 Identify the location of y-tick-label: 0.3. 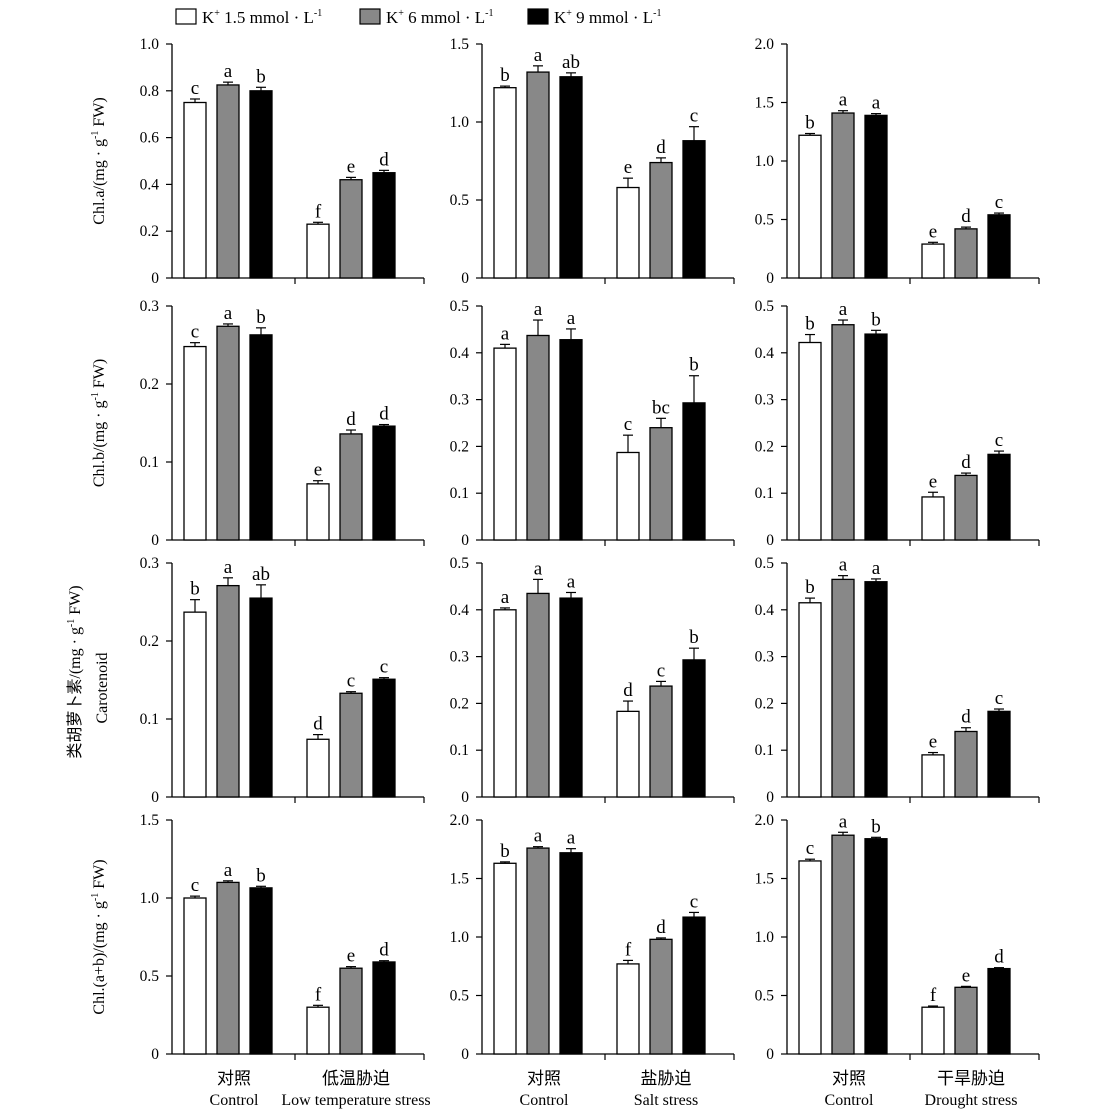
(460, 400).